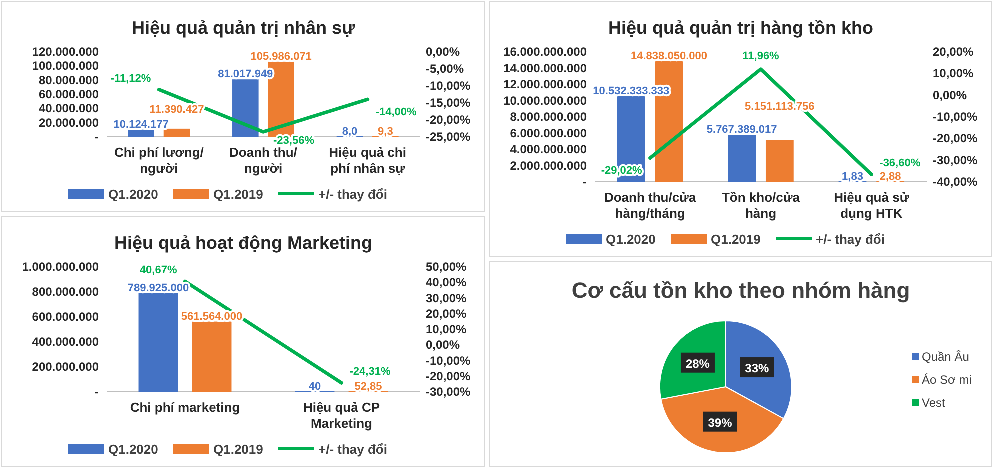 Image resolution: width=994 pixels, height=471 pixels. I want to click on legend-label: Quần Âu, so click(946, 357).